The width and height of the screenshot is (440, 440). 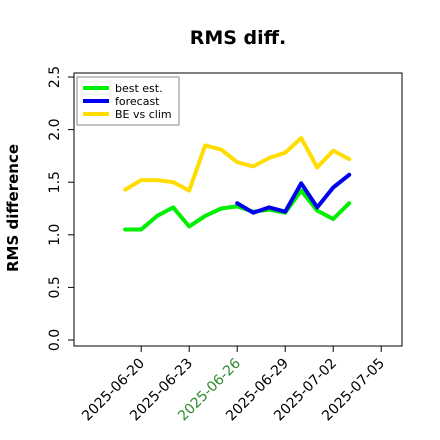 I want to click on y-tick-label: 2.5, so click(x=55, y=77).